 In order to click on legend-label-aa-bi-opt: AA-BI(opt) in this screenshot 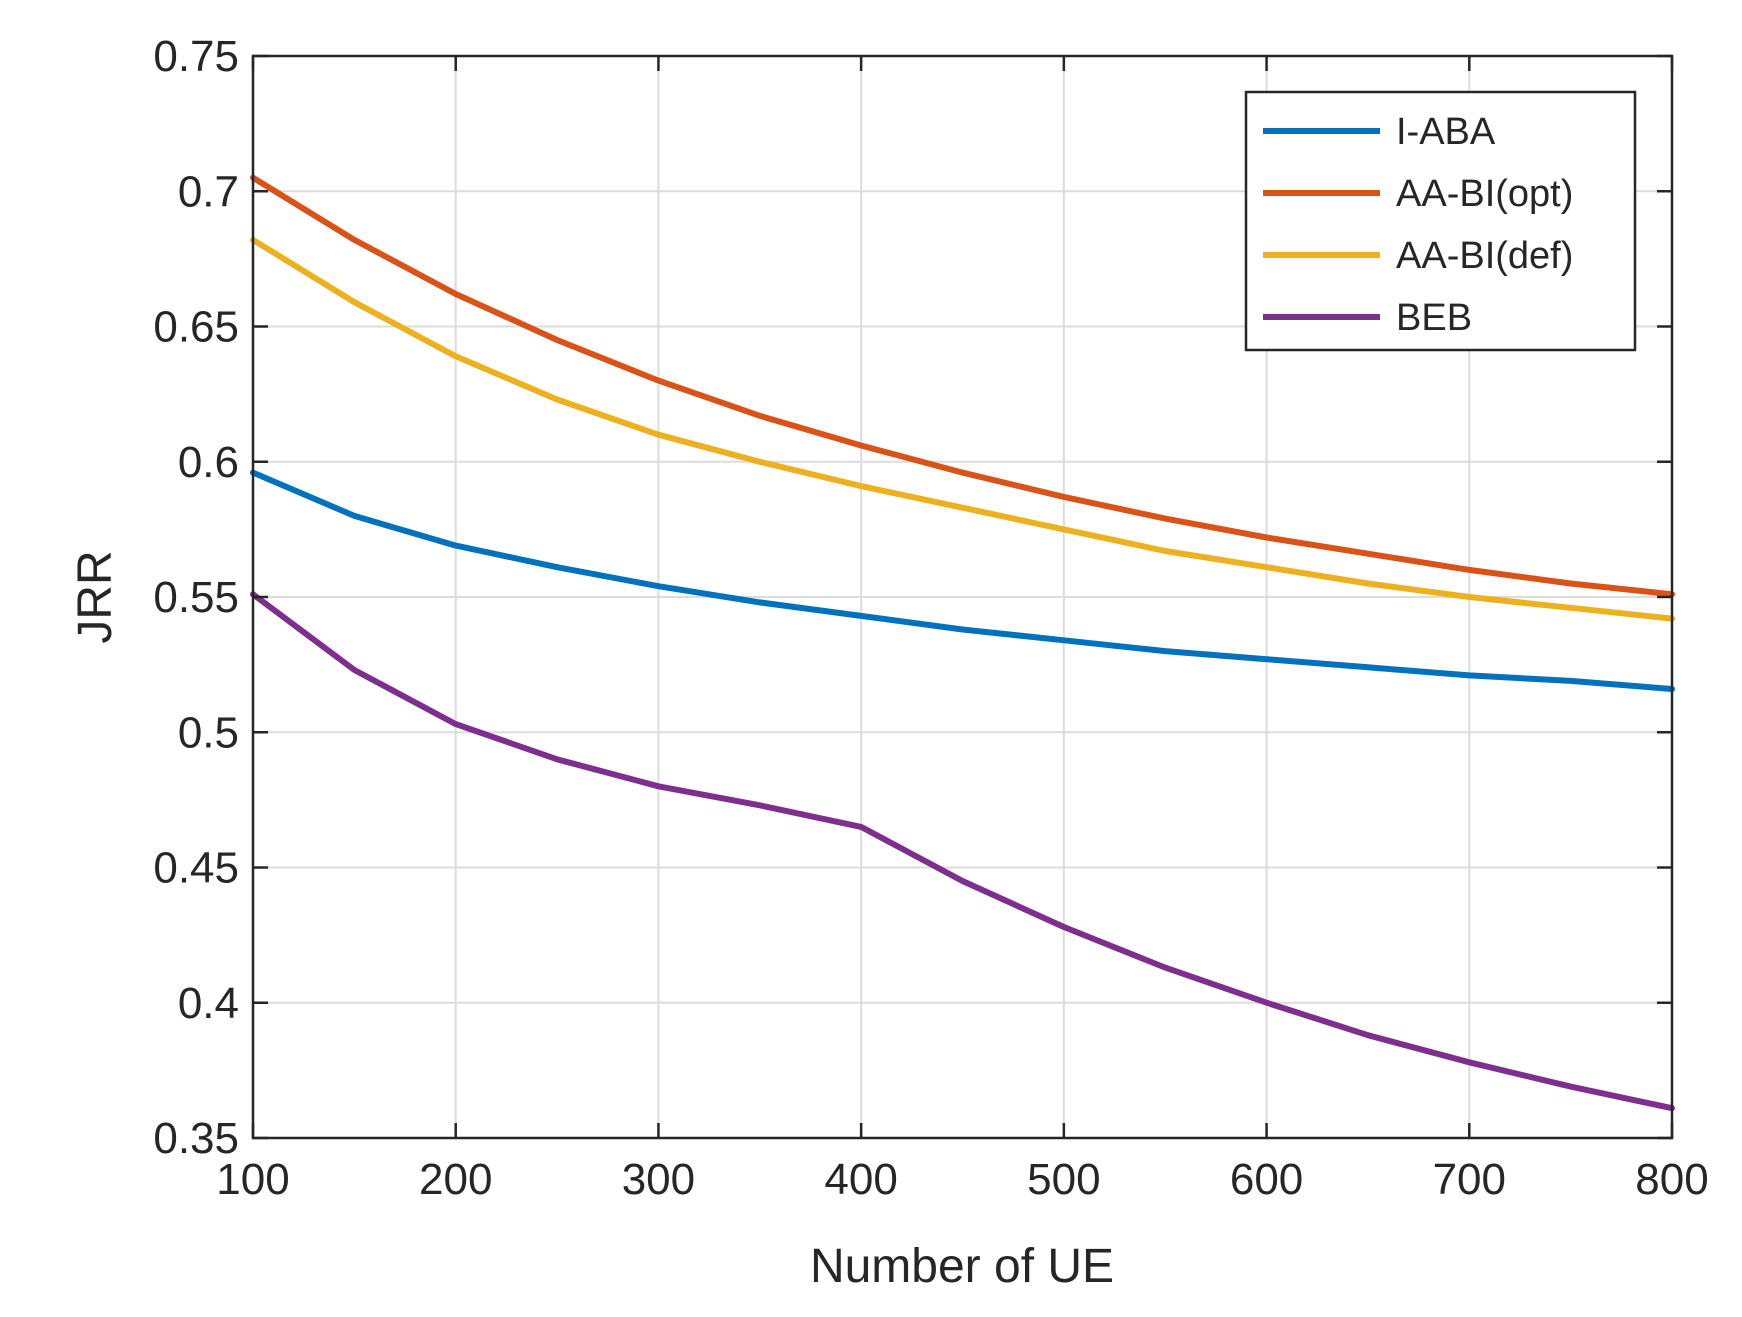, I will do `click(1484, 194)`.